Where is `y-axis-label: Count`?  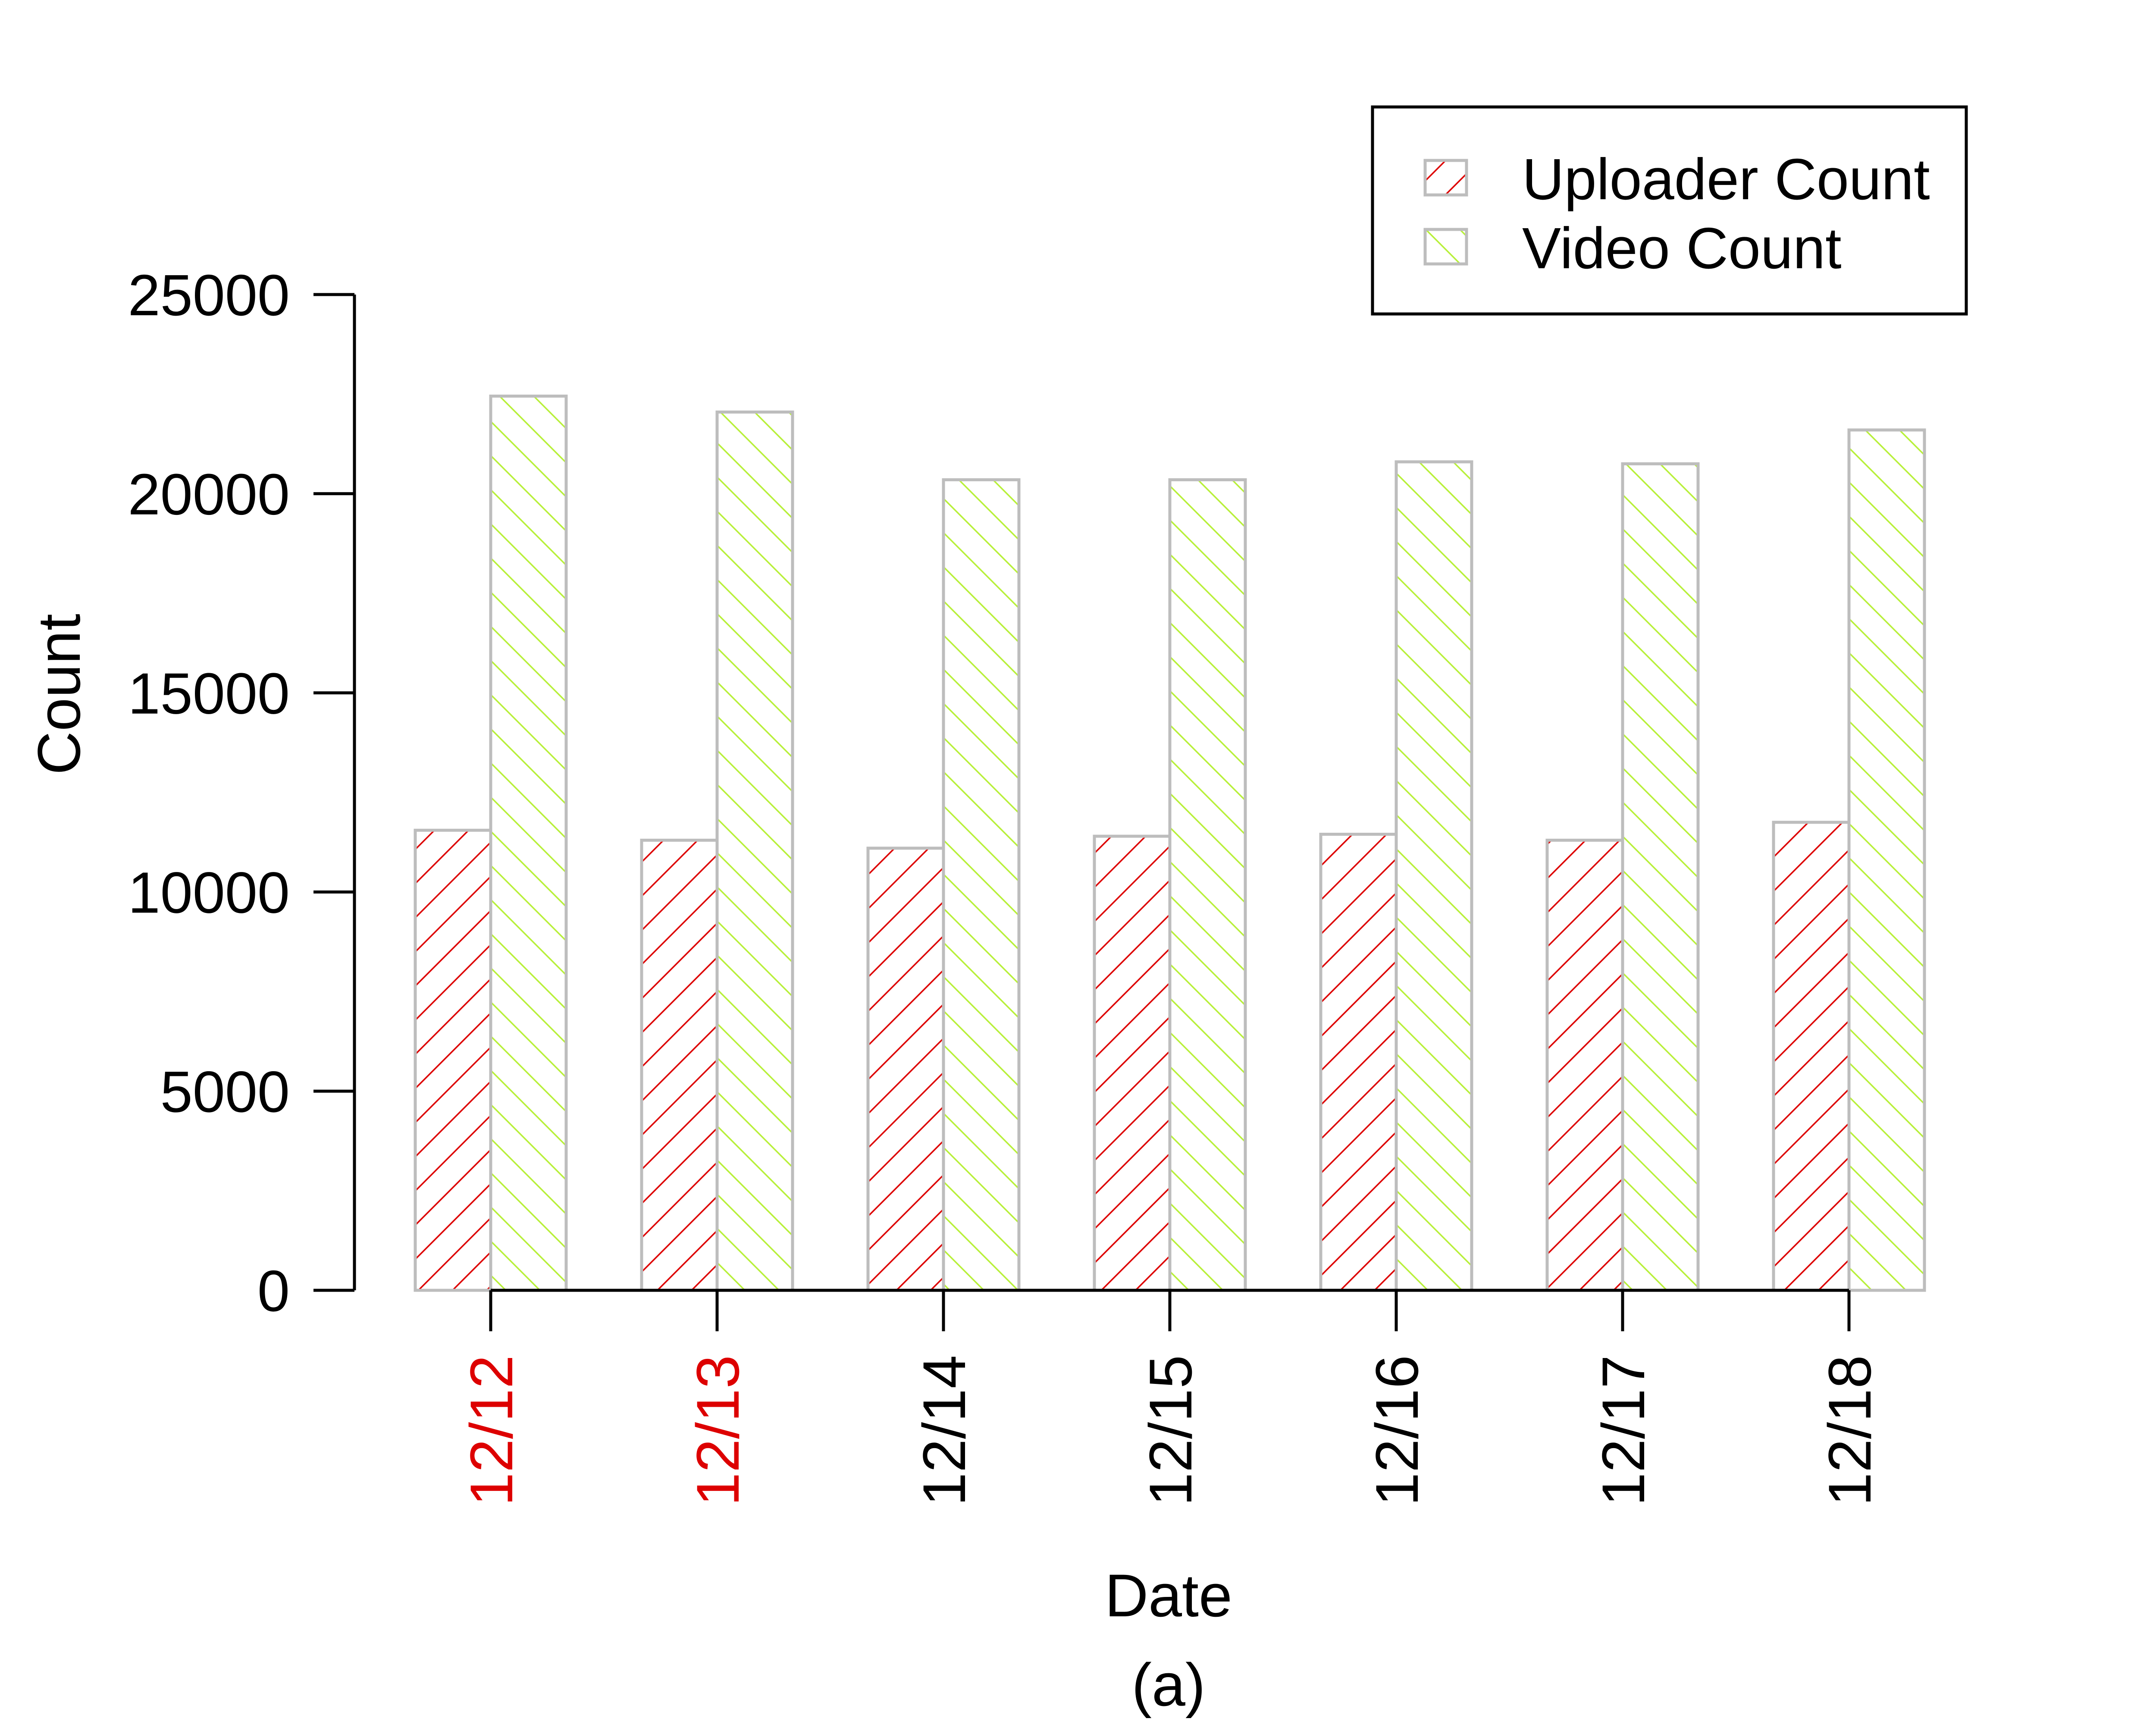 y-axis-label: Count is located at coordinates (59, 695).